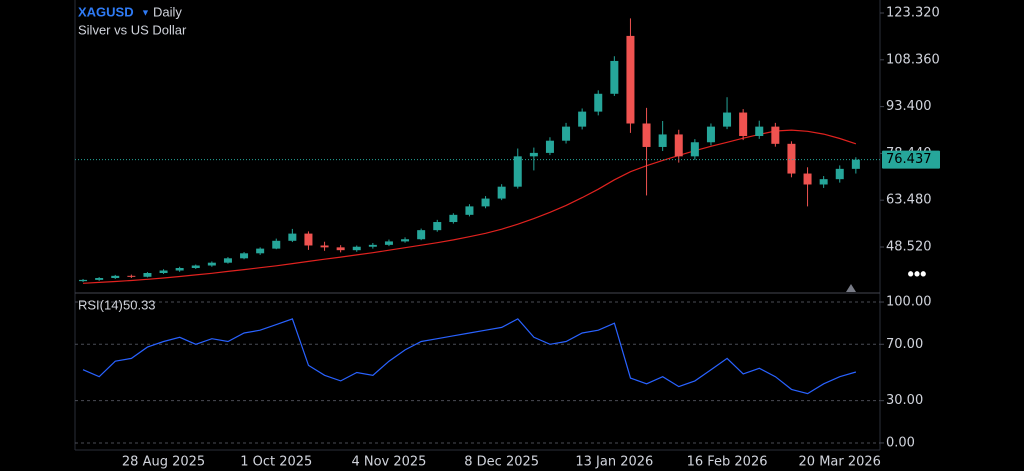  Describe the element at coordinates (727, 462) in the screenshot. I see `x-tick-label: 16 Feb 2026` at that location.